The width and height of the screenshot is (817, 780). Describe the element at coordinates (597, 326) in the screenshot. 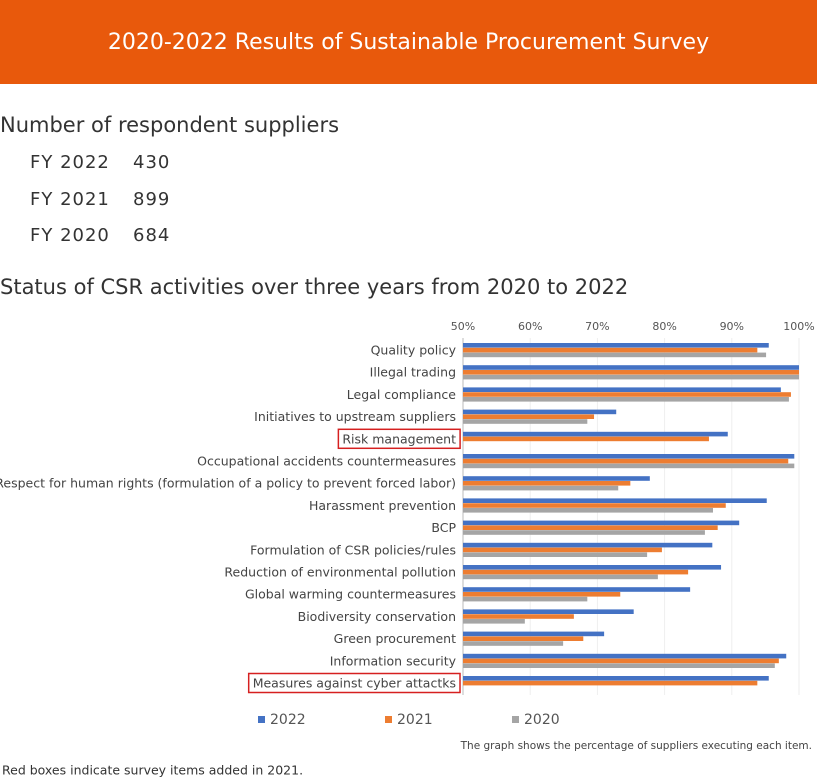

I see `x-tick-label: 70%` at that location.